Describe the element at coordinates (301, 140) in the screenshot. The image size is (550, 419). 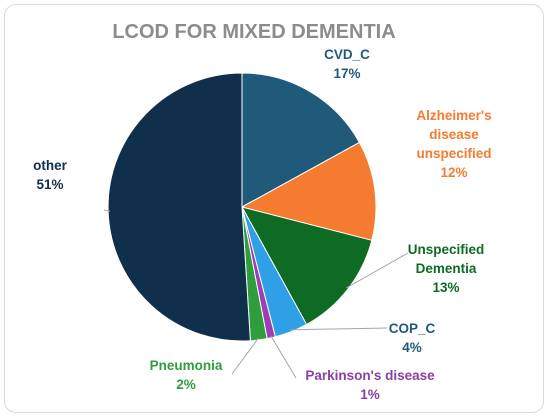
I see `pie-slice-cvd-c` at that location.